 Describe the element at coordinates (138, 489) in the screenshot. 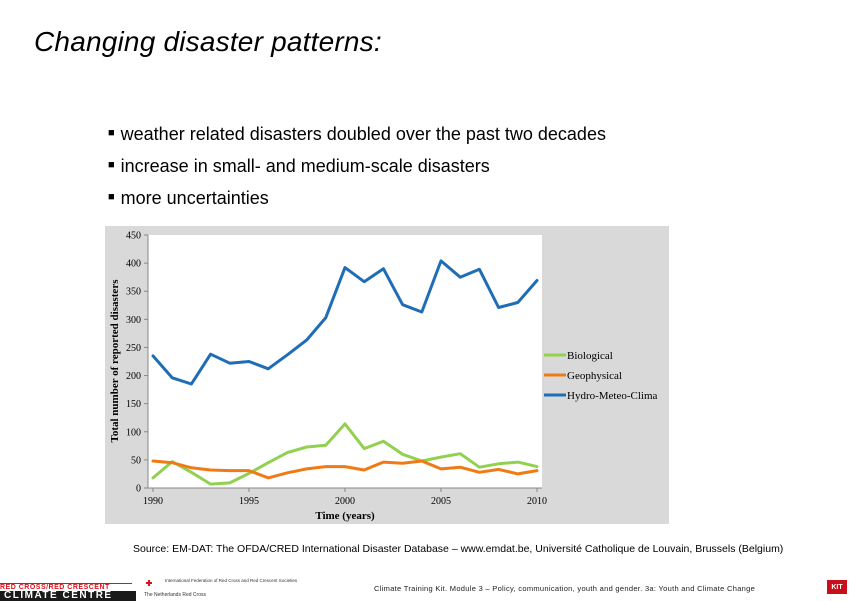

I see `y-tick-label: 0` at that location.